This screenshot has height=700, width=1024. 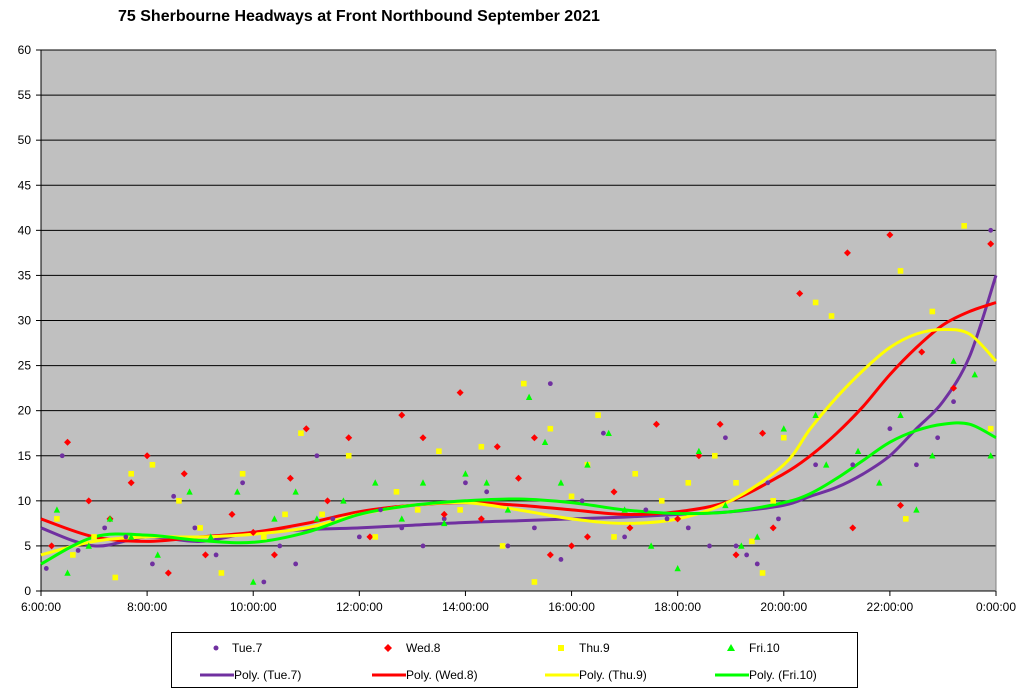 I want to click on x-tick-label: 10:00:00, so click(x=253, y=607).